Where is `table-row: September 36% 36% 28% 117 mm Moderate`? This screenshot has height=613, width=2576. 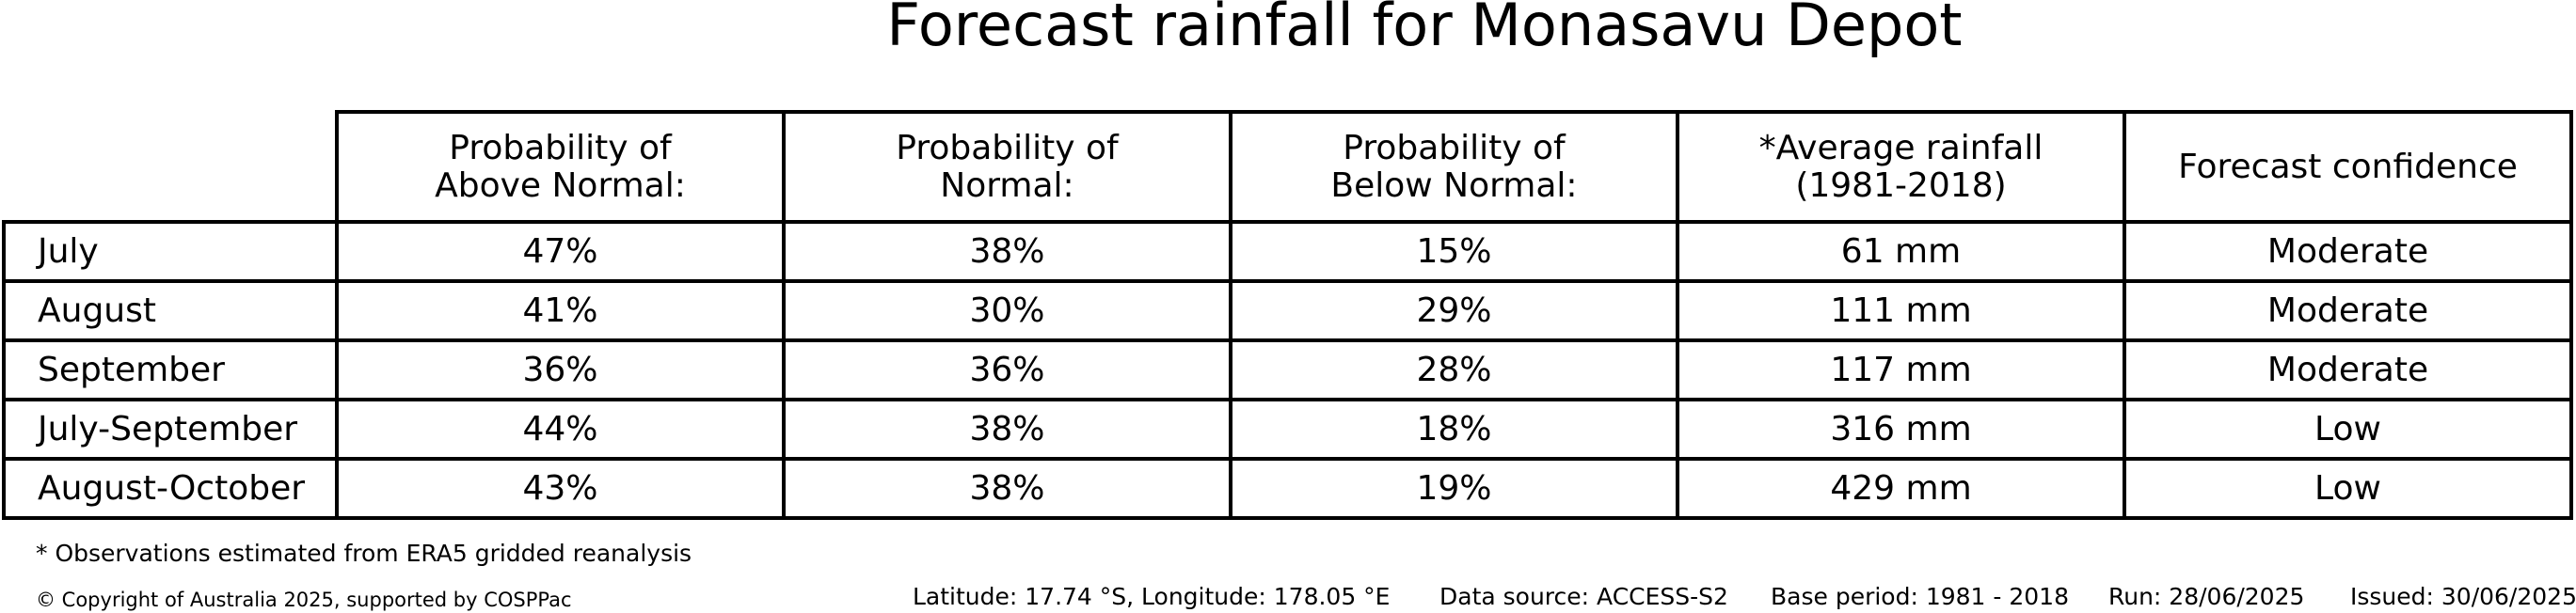
table-row: September 36% 36% 28% 117 mm Moderate is located at coordinates (1287, 369).